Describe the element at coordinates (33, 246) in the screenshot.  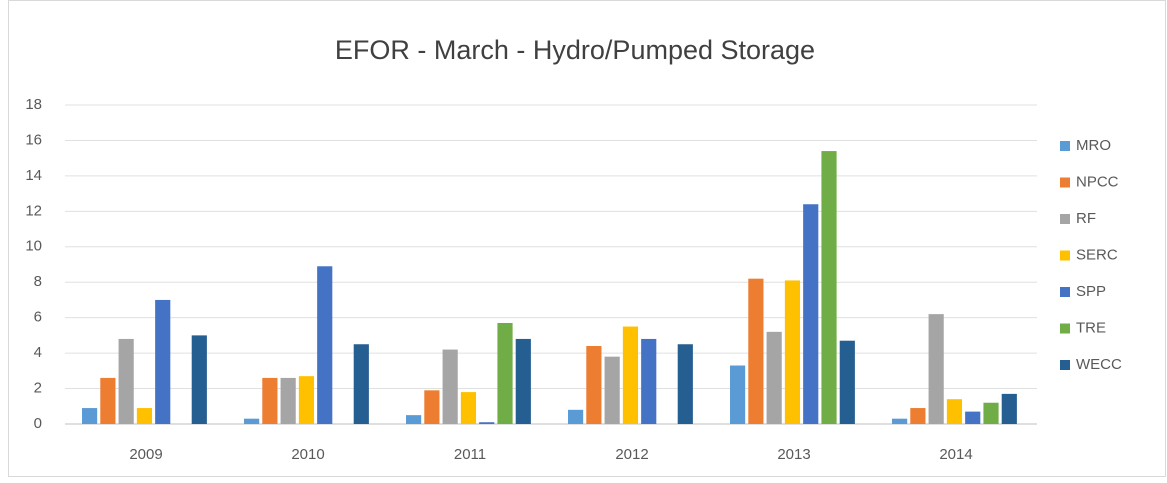
I see `y-tick-label: 10` at that location.